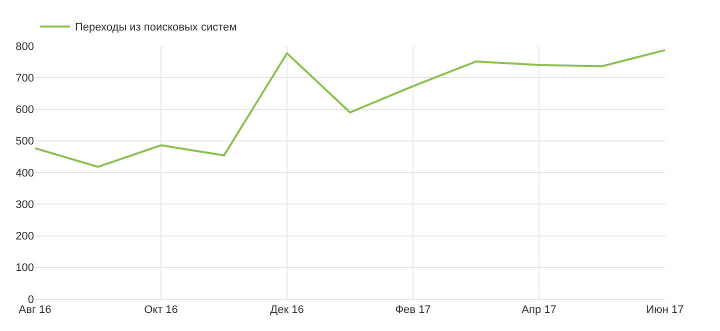 The height and width of the screenshot is (331, 720). What do you see at coordinates (287, 310) in the screenshot?
I see `x-tick-label: Дек 16` at bounding box center [287, 310].